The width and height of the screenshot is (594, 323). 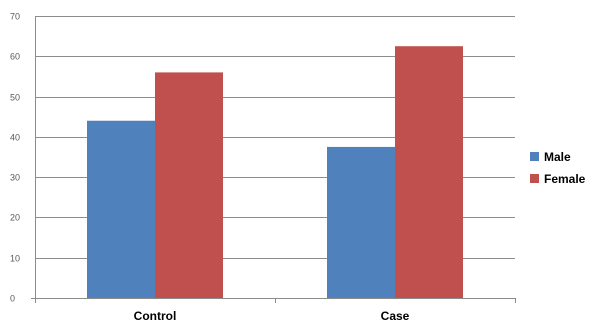 What do you see at coordinates (558, 168) in the screenshot?
I see `legend: Male Female` at bounding box center [558, 168].